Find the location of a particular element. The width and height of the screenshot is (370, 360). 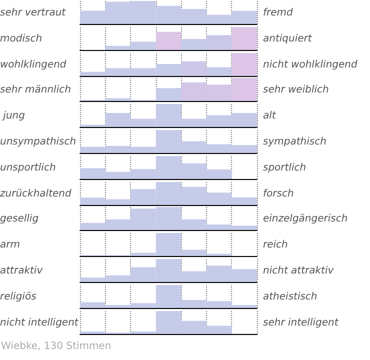

y2-axis-title: reich is located at coordinates (275, 245).